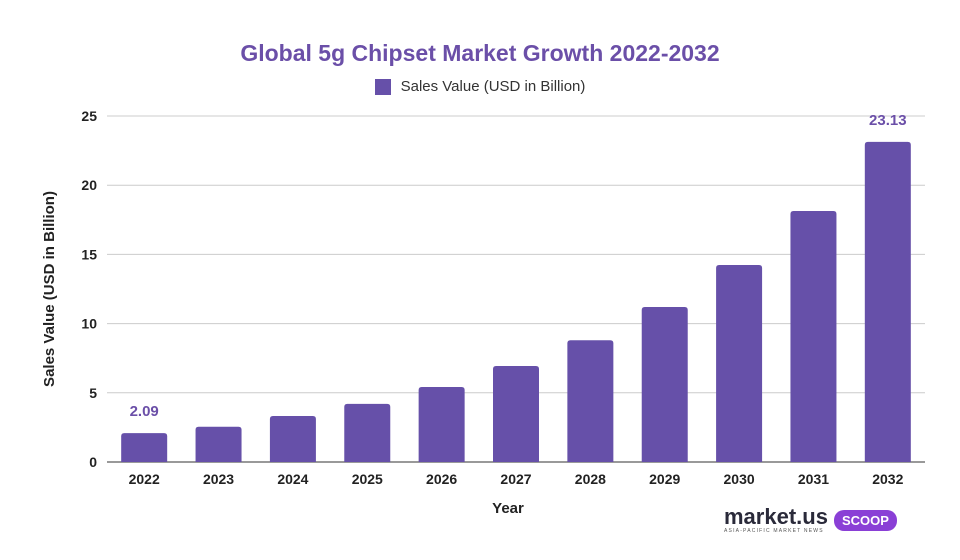 The height and width of the screenshot is (560, 960). Describe the element at coordinates (89, 116) in the screenshot. I see `y-tick-label: 25` at that location.